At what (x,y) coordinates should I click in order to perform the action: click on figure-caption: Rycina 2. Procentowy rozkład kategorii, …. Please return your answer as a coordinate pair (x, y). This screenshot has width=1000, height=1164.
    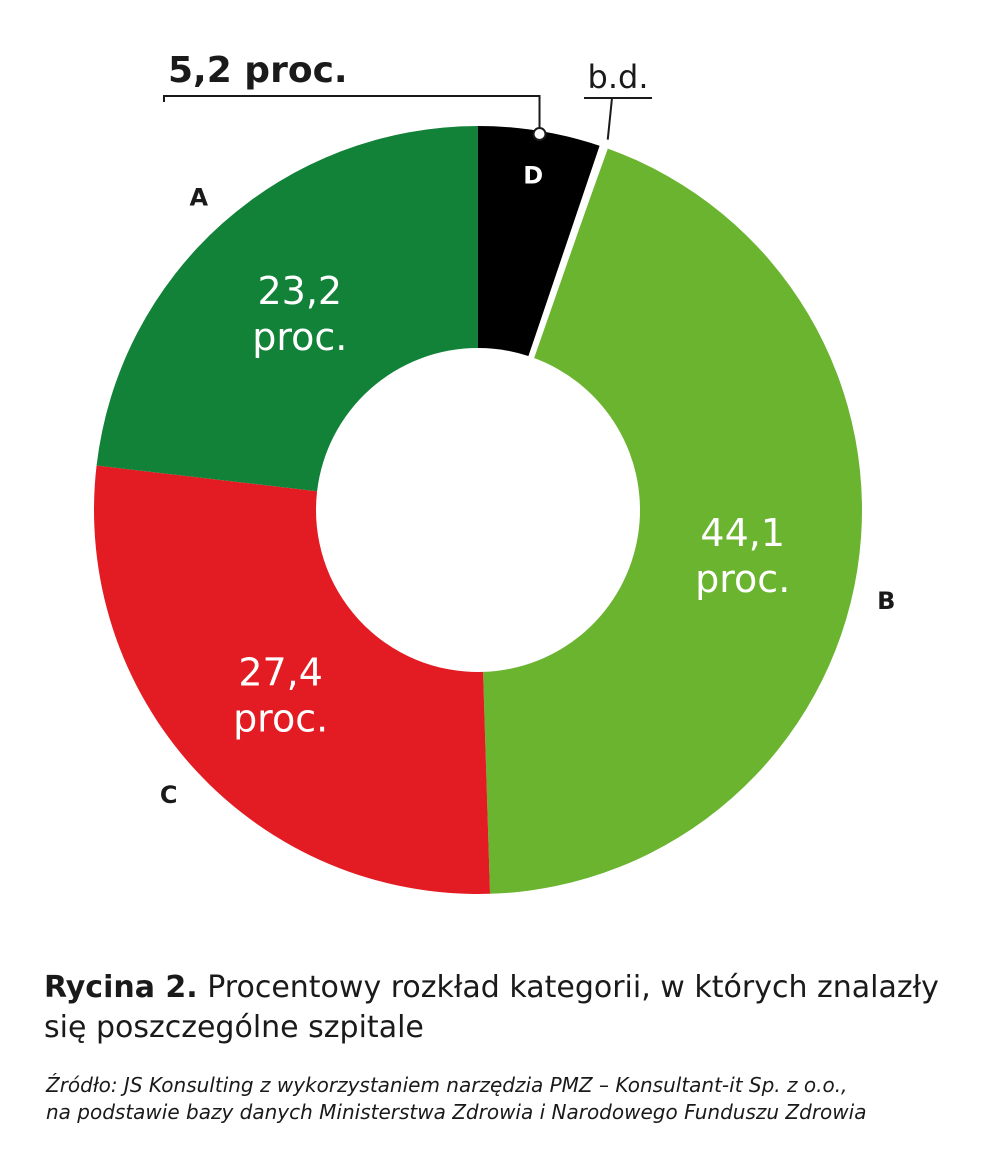
    Looking at the image, I should click on (509, 1008).